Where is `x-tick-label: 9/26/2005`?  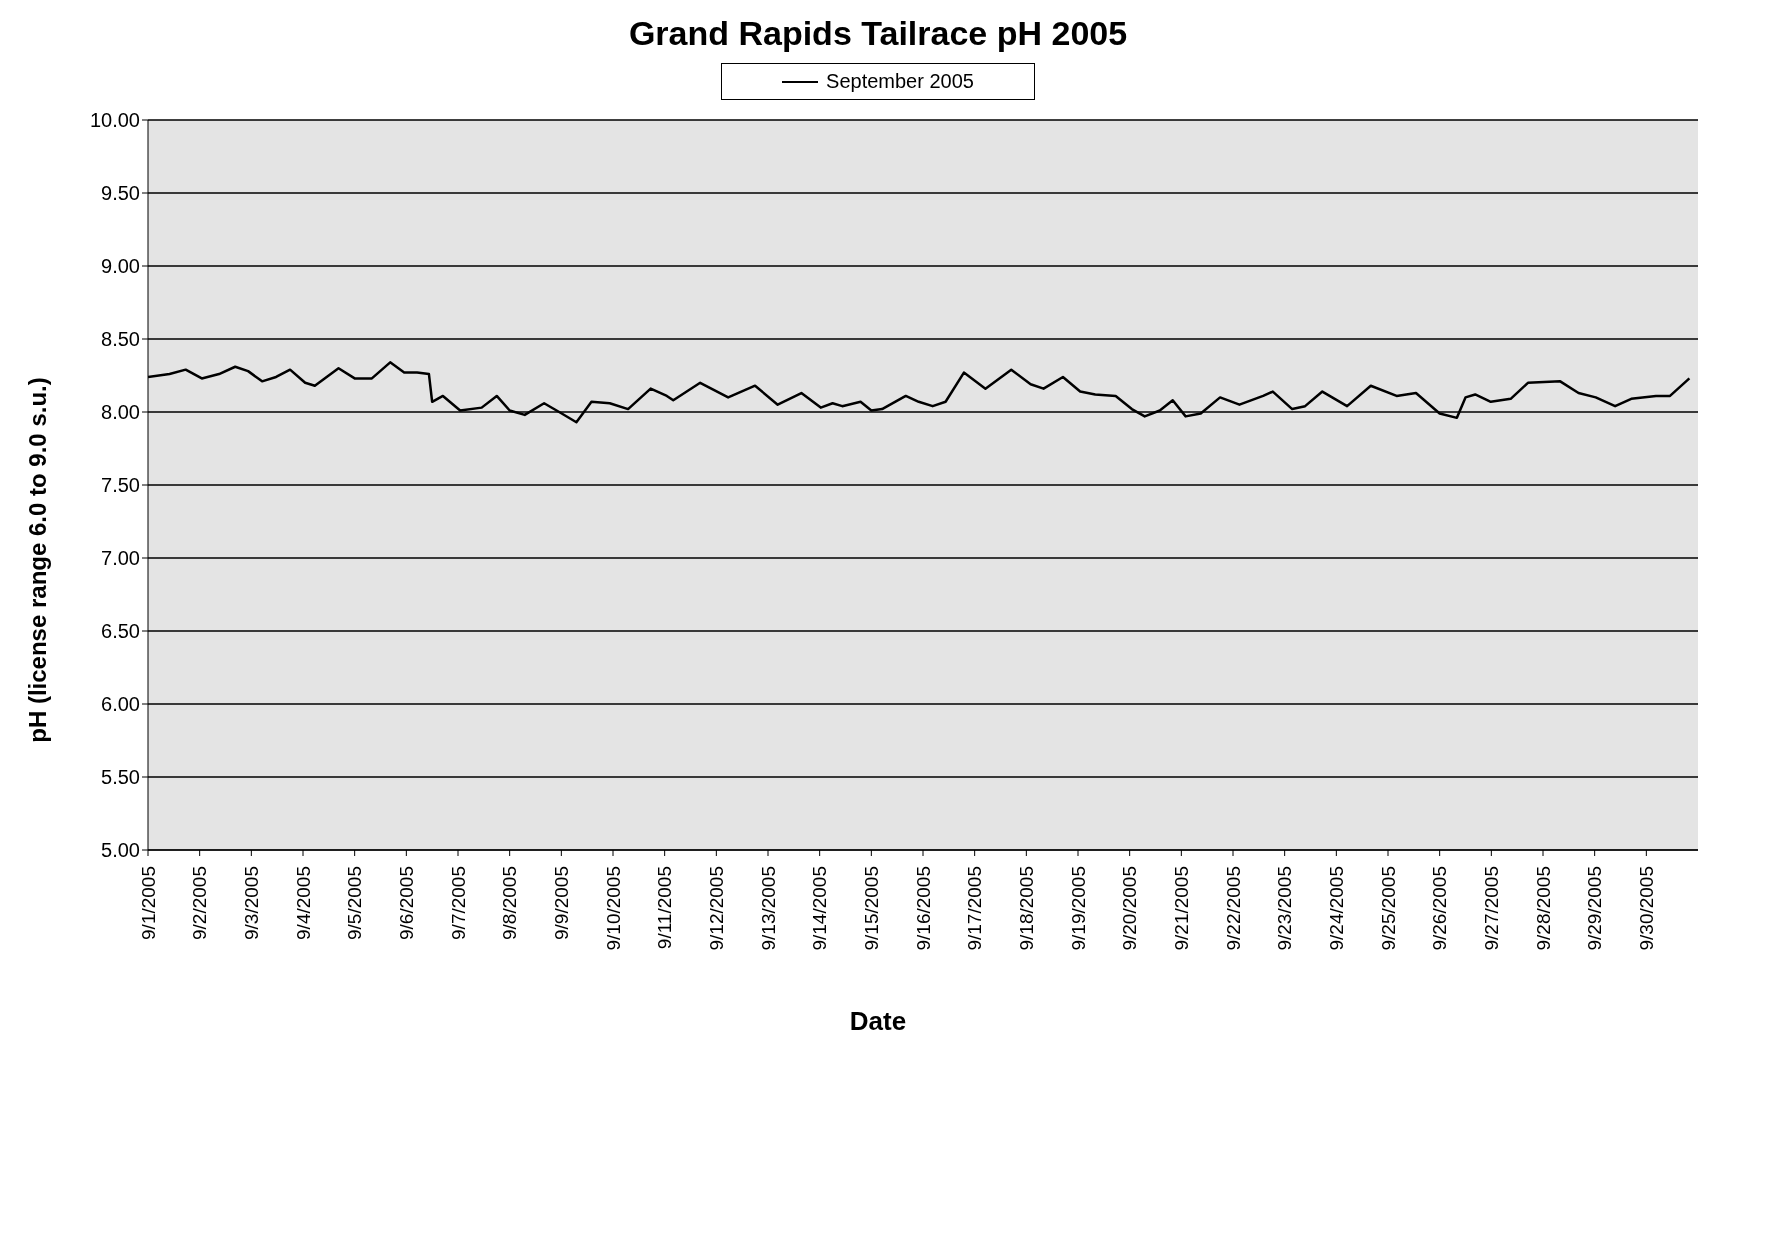 x-tick-label: 9/26/2005 is located at coordinates (1440, 908).